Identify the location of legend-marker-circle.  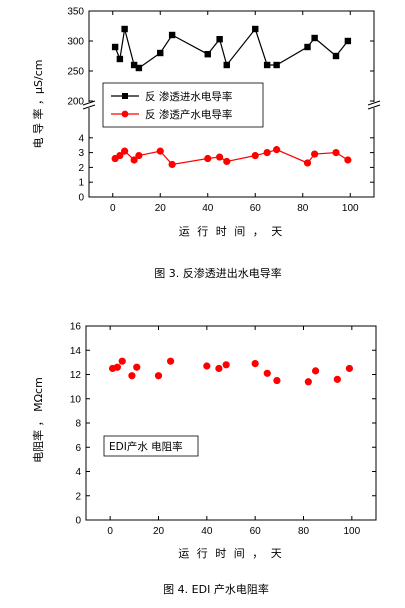
(125, 114).